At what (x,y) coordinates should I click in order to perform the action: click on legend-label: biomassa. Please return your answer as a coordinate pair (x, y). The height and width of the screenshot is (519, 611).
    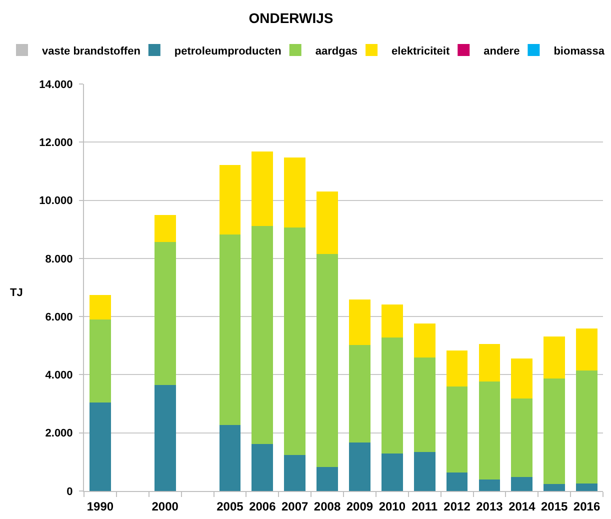
    Looking at the image, I should click on (580, 51).